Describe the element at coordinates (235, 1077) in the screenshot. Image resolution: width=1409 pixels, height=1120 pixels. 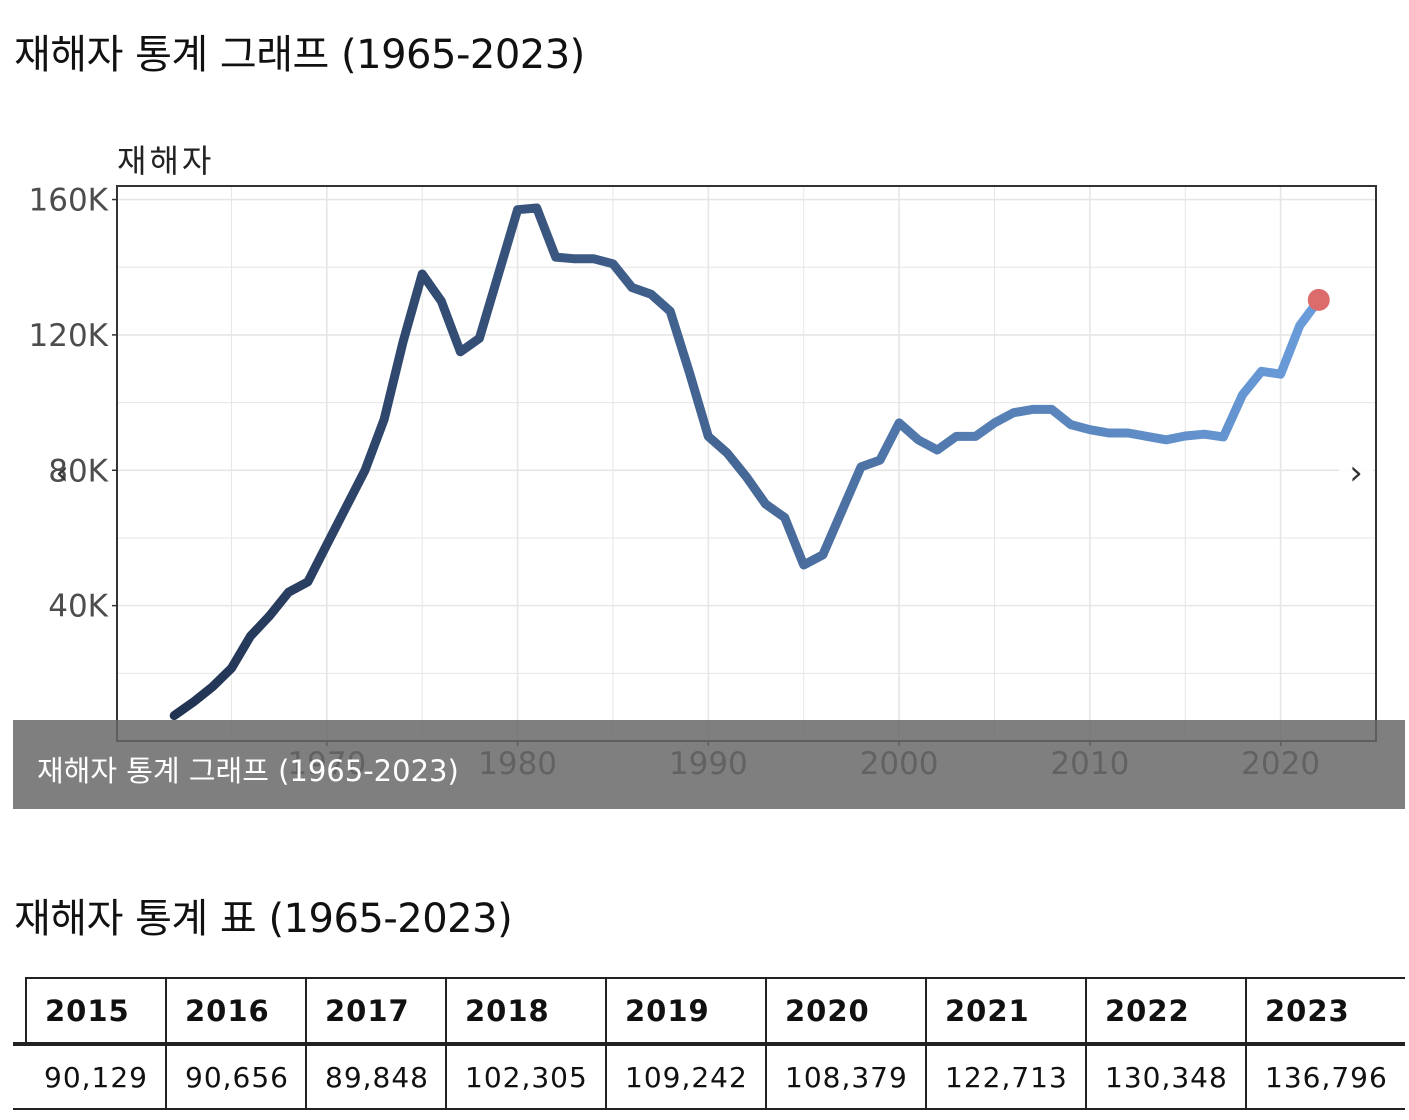
I see `table-cell-value: 90,656` at that location.